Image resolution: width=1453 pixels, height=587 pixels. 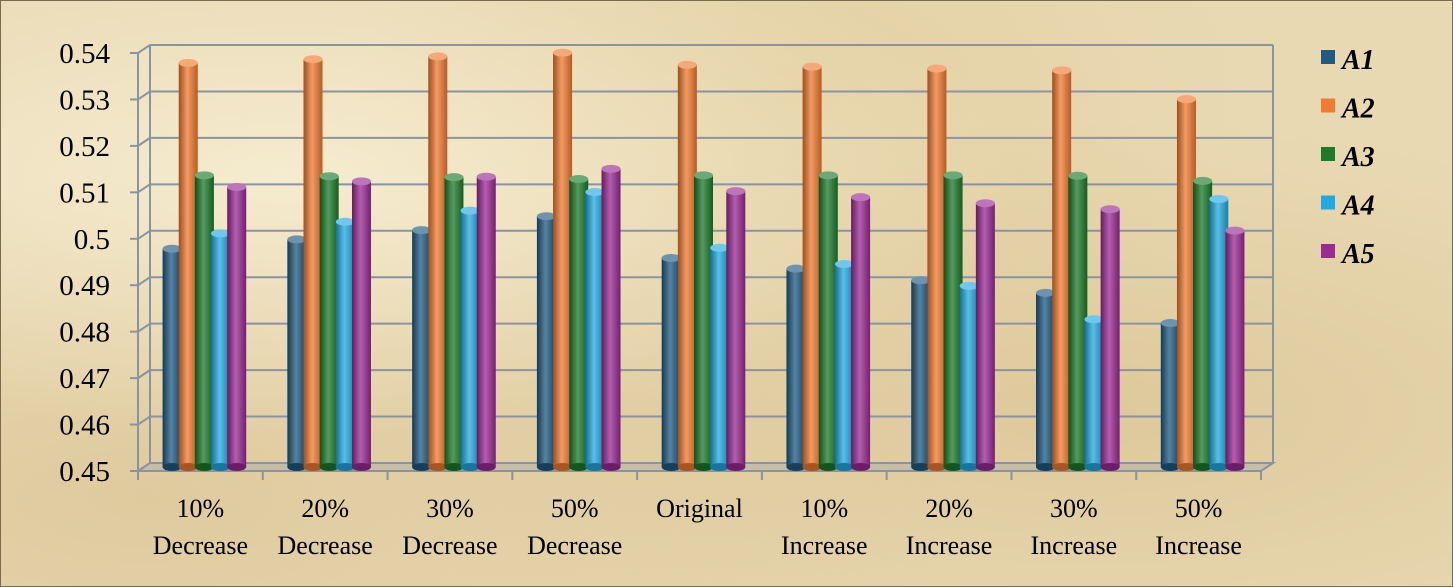 What do you see at coordinates (1357, 157) in the screenshot?
I see `legend-label-A3: A3` at bounding box center [1357, 157].